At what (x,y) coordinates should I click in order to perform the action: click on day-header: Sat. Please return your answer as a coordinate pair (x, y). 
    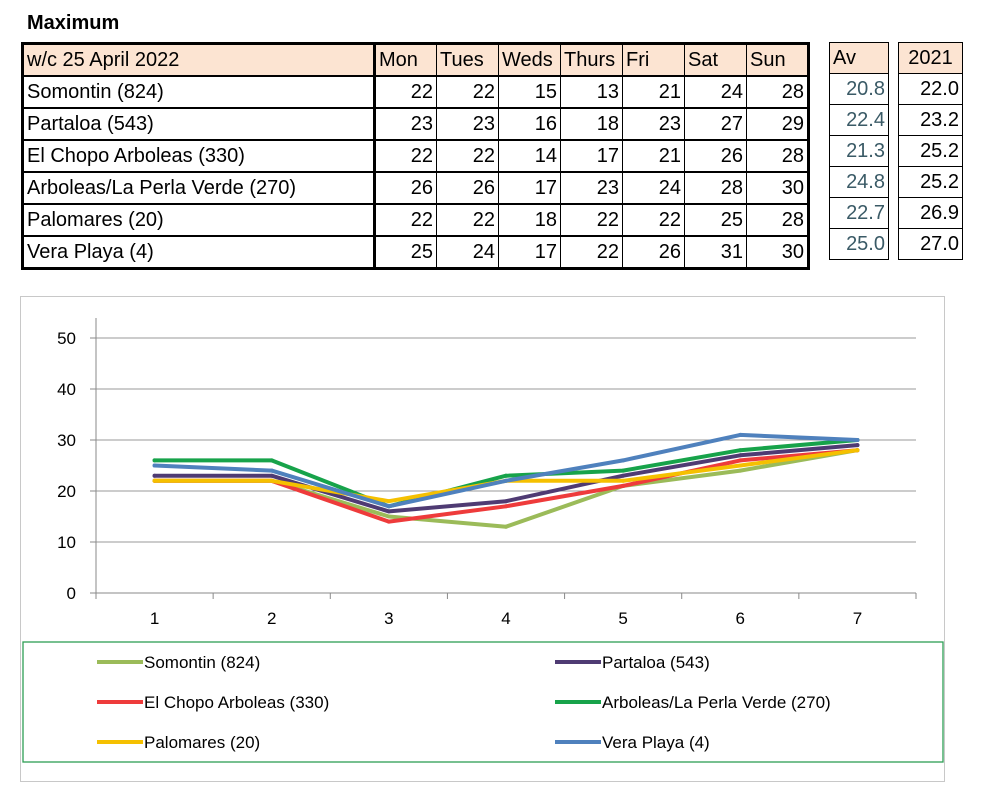
    Looking at the image, I should click on (715, 60).